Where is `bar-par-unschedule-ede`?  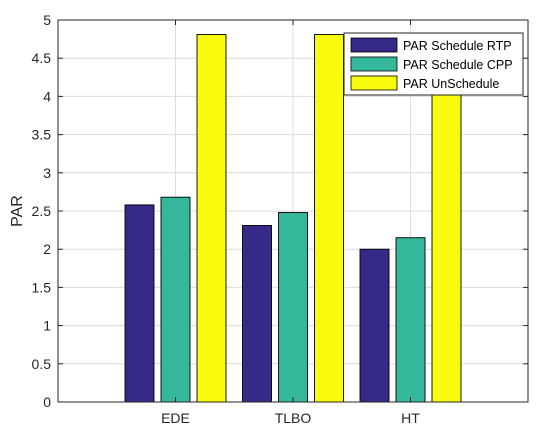
bar-par-unschedule-ede is located at coordinates (211, 218).